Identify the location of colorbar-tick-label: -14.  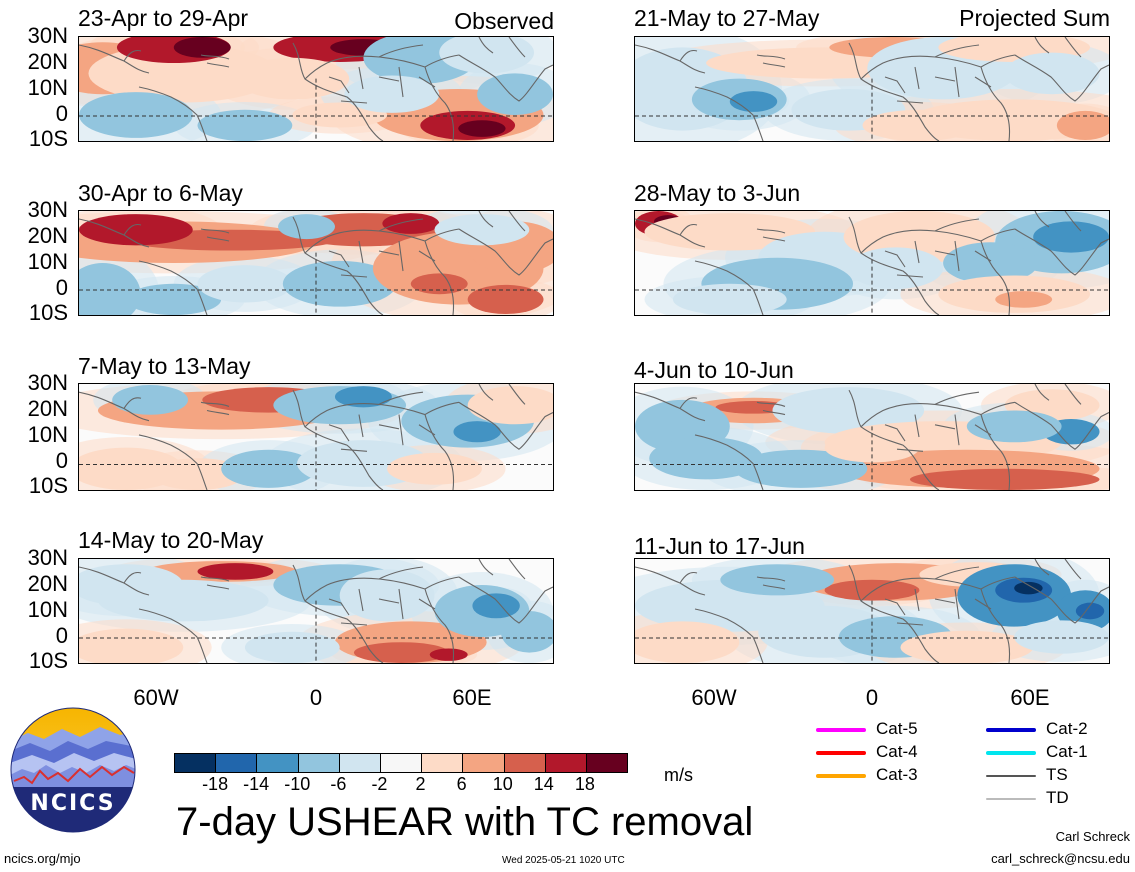
(256, 784).